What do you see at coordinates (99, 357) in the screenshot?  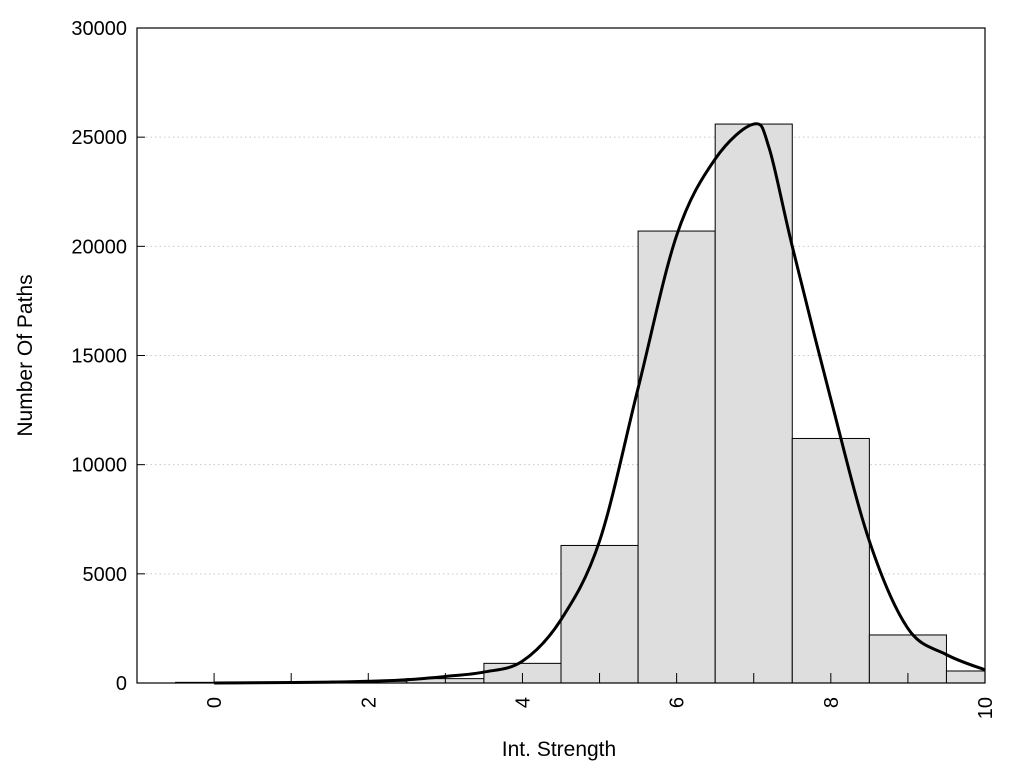 I see `y-tick-label: 15000` at bounding box center [99, 357].